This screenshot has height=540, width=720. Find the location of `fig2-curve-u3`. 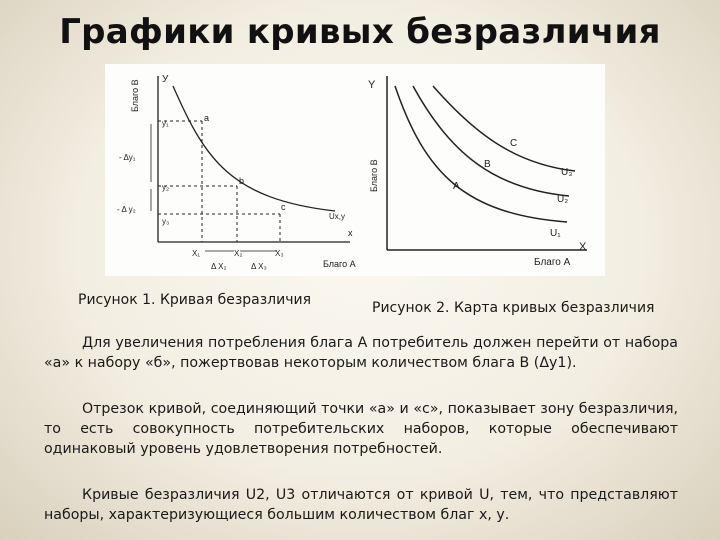

fig2-curve-u3 is located at coordinates (504, 128).